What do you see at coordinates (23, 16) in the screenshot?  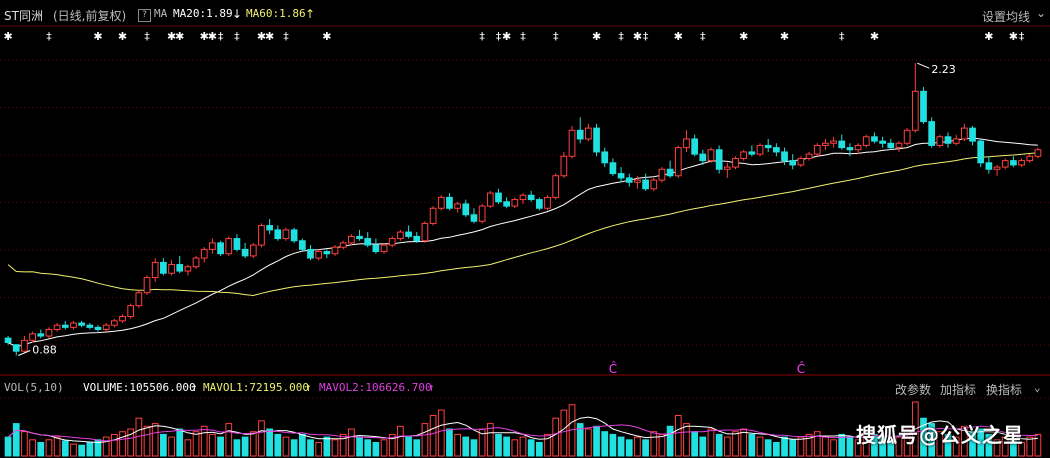 I see `stock-name: ST同洲` at bounding box center [23, 16].